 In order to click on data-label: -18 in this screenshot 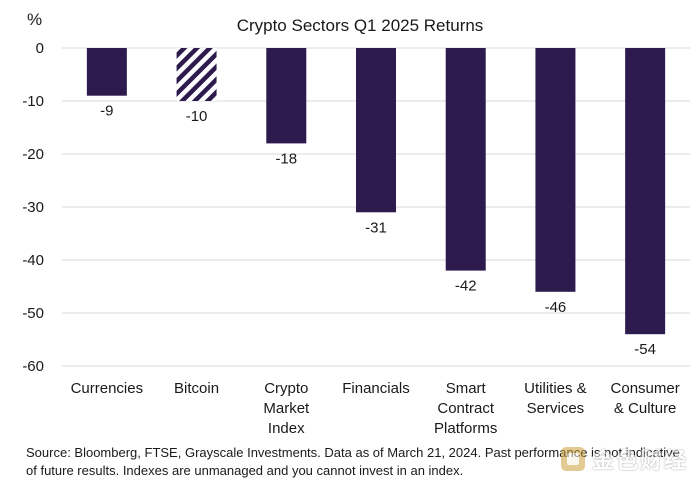, I will do `click(286, 158)`.